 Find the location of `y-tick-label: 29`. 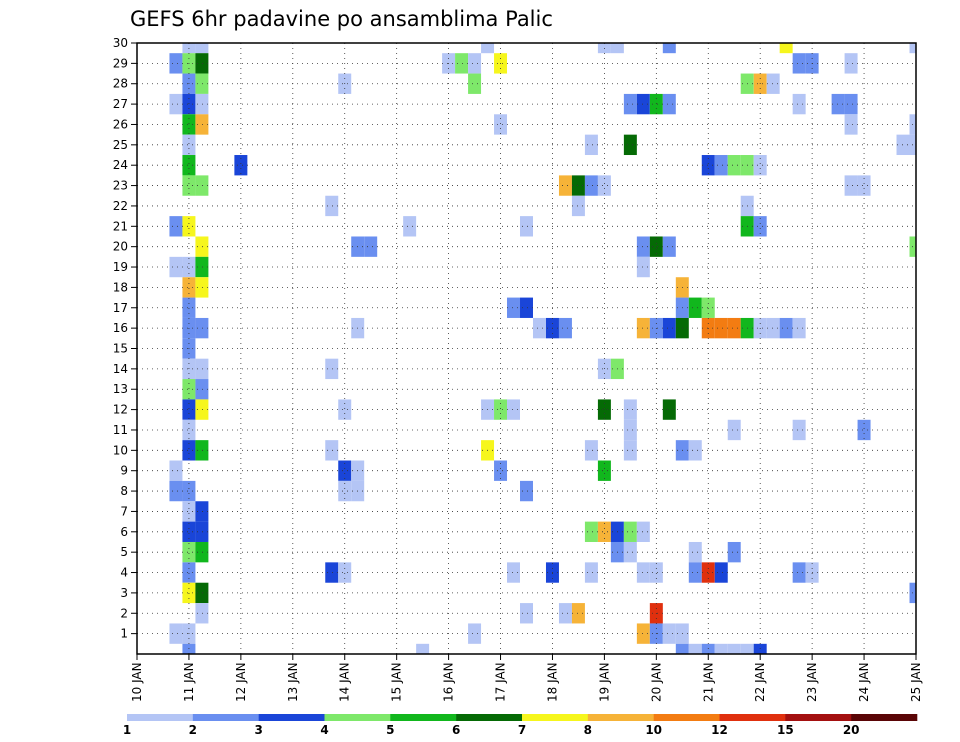

y-tick-label: 29 is located at coordinates (120, 63).